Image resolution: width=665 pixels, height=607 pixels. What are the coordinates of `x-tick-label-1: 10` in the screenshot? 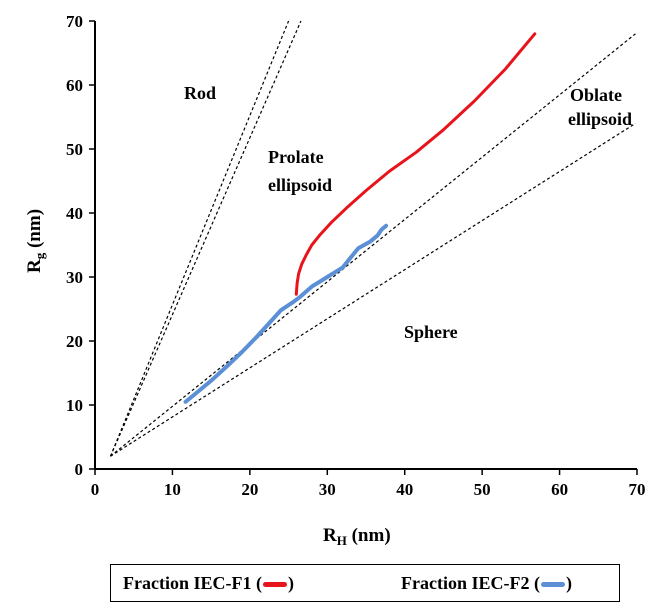 It's located at (172, 489).